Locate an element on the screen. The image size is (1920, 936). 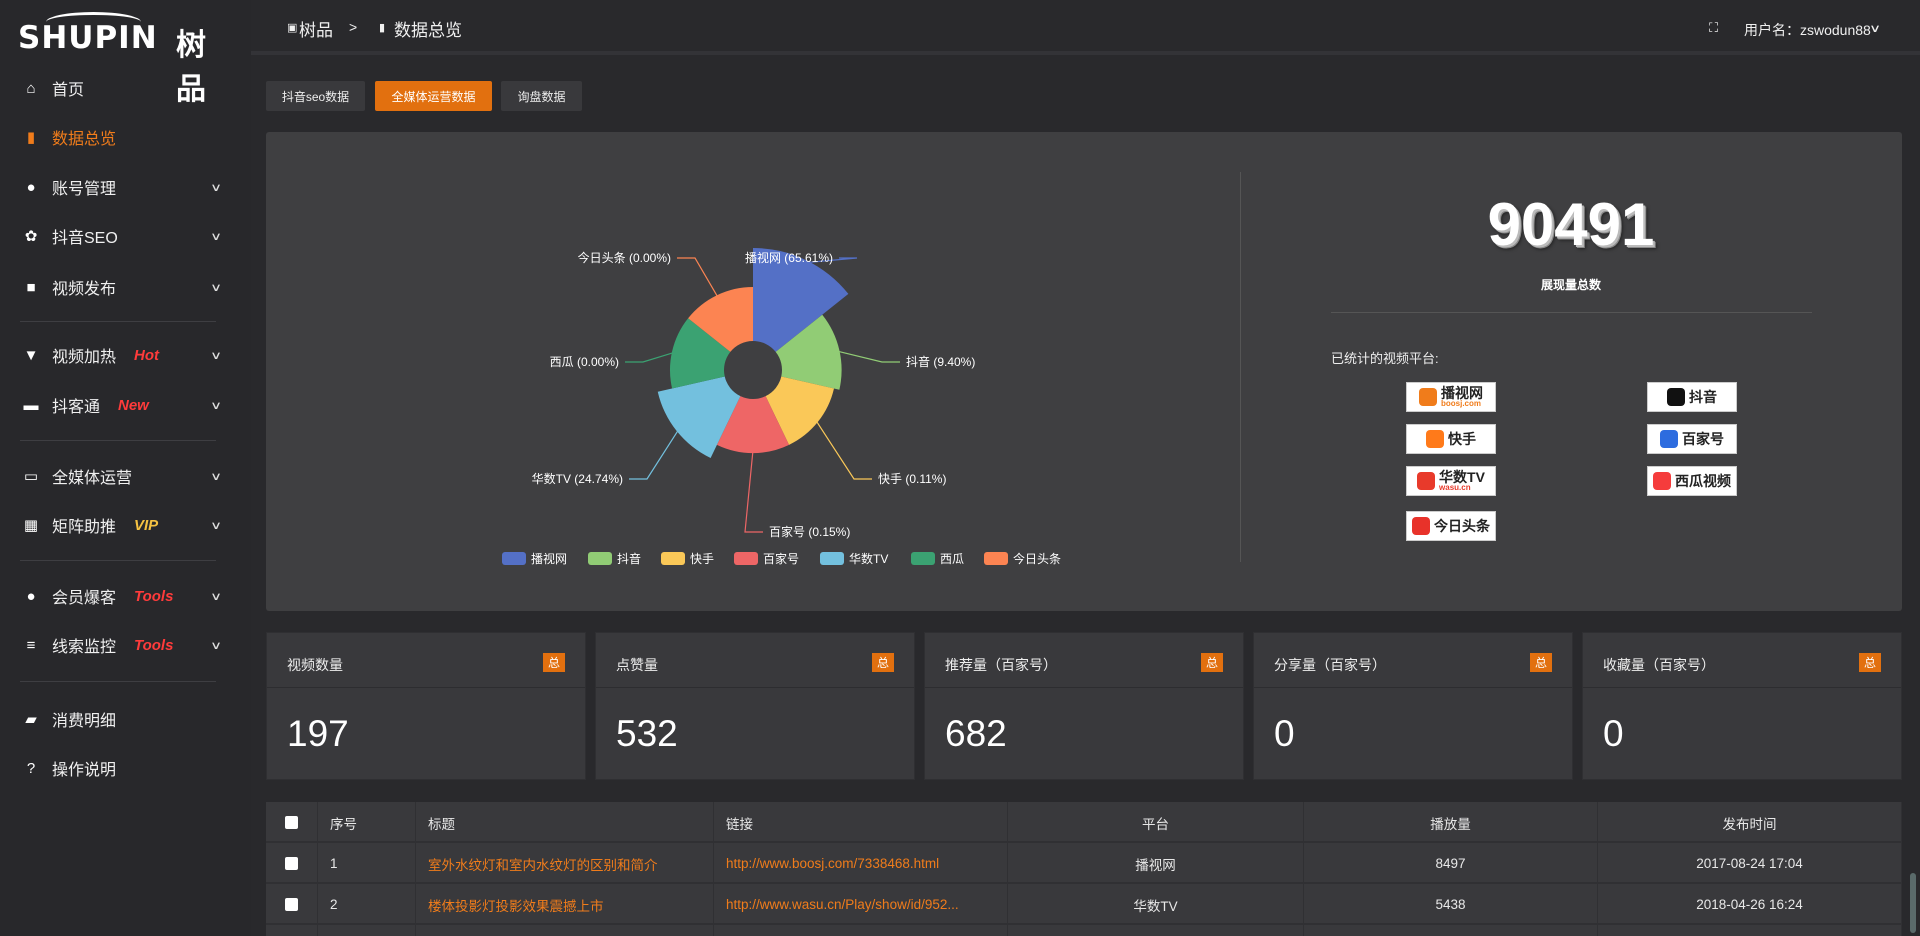
title-link: 楼体投影灯投影效果震撼上市 is located at coordinates (516, 906).